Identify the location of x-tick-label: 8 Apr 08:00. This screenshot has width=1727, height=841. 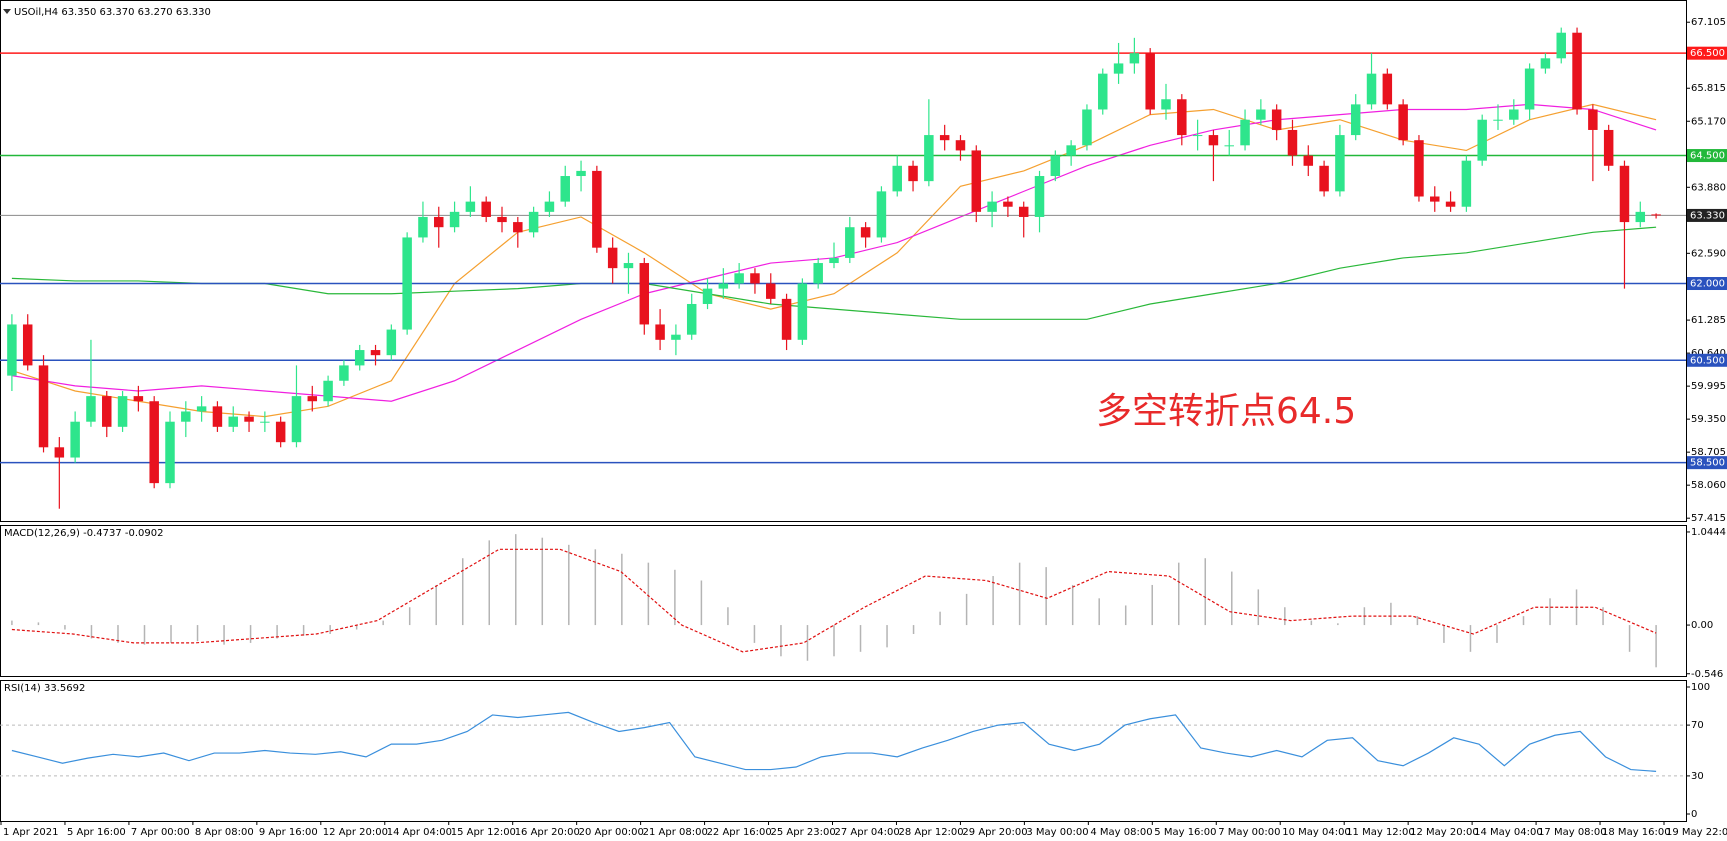
(224, 832).